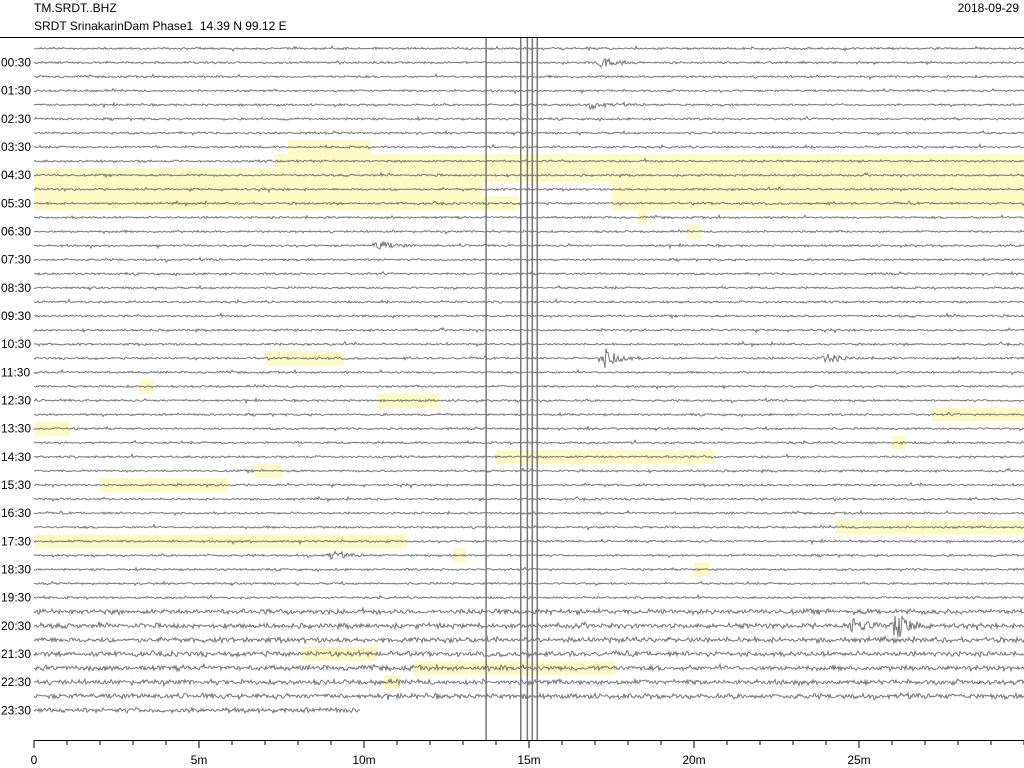  I want to click on x-tick-label: 20m, so click(693, 760).